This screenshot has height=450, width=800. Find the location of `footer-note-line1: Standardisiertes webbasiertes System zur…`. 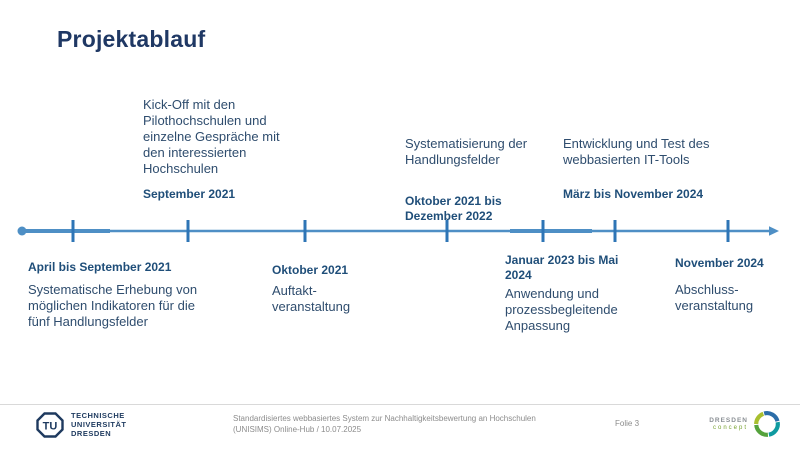

footer-note-line1: Standardisiertes webbasiertes System zur… is located at coordinates (384, 418).